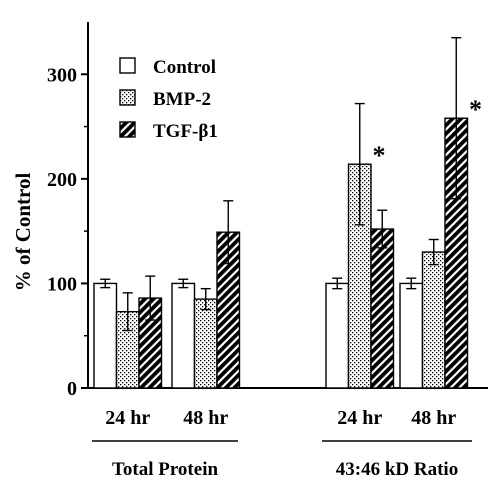  I want to click on legend-swatch-dotted, so click(127, 97).